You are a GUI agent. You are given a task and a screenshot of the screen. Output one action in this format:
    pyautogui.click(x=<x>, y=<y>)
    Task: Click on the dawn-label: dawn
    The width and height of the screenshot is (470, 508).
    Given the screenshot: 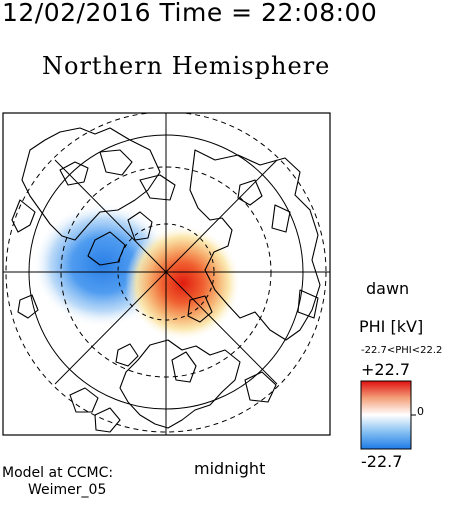 What is the action you would take?
    pyautogui.click(x=388, y=288)
    